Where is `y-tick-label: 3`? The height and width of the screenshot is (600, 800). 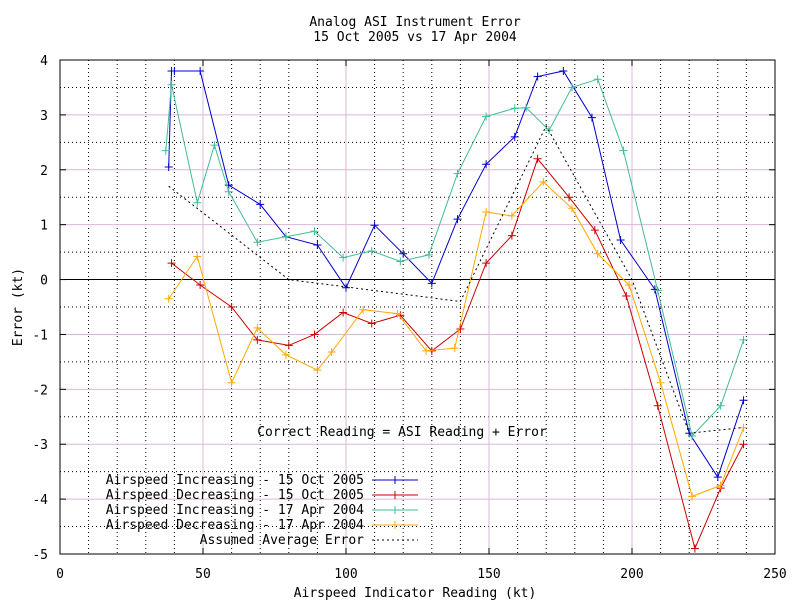 y-tick-label: 3 is located at coordinates (44, 116).